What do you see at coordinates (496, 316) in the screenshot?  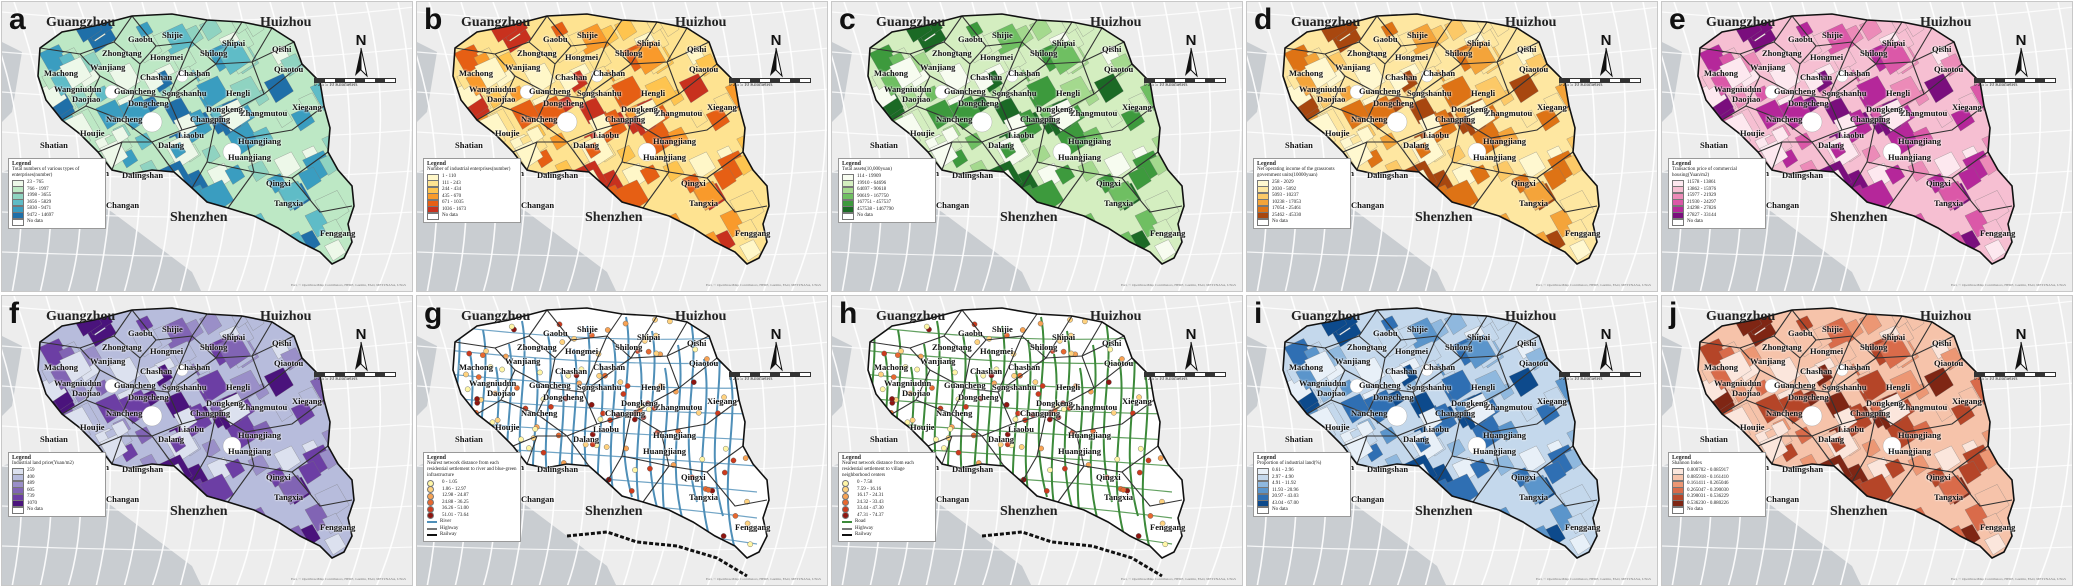 I see `city-label-guangzhou: Guangzhou` at bounding box center [496, 316].